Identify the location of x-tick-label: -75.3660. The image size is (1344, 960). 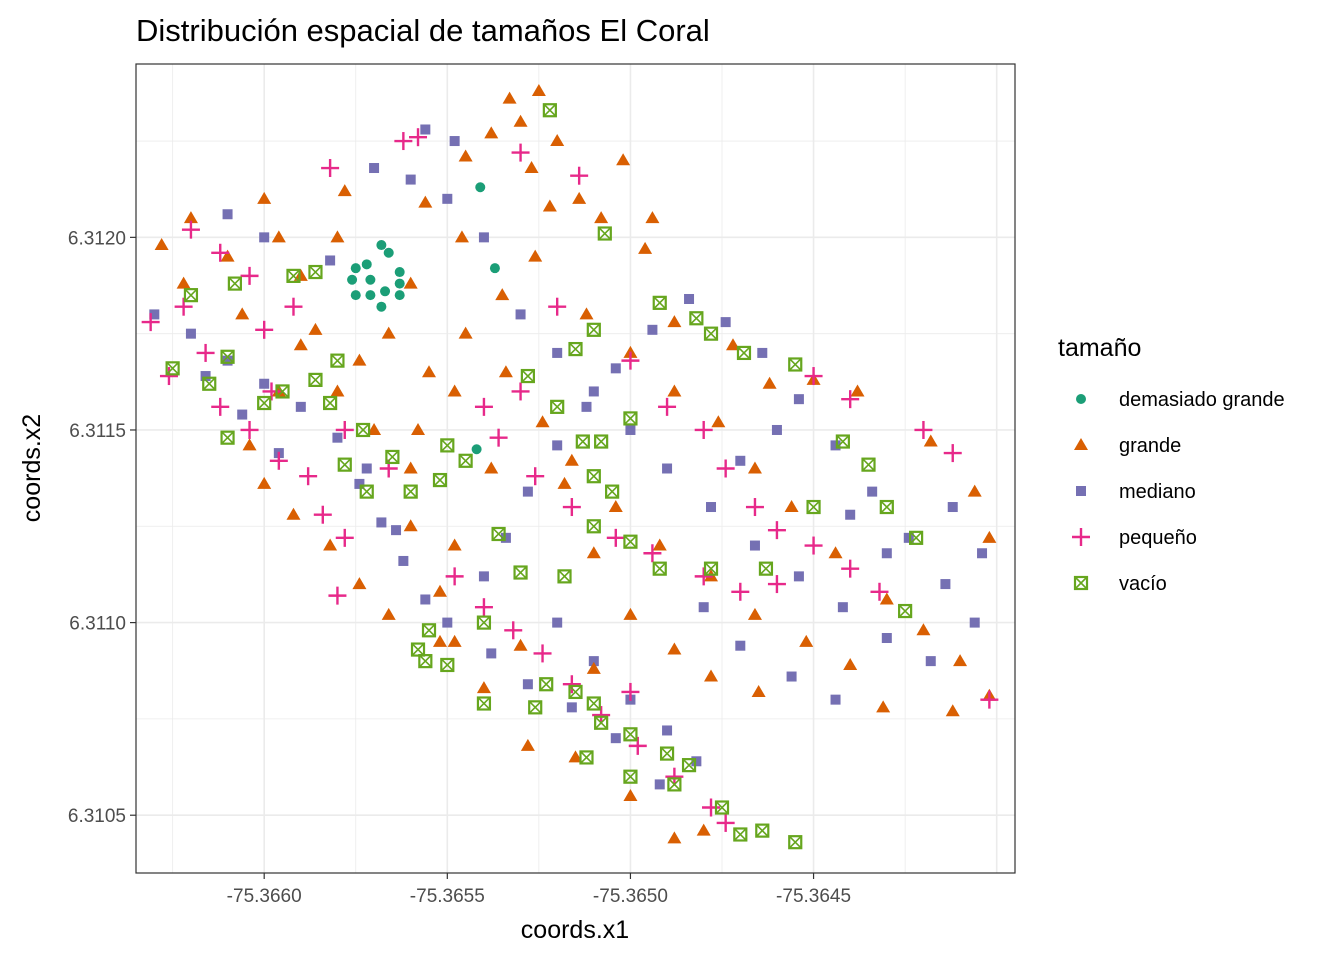
(264, 896).